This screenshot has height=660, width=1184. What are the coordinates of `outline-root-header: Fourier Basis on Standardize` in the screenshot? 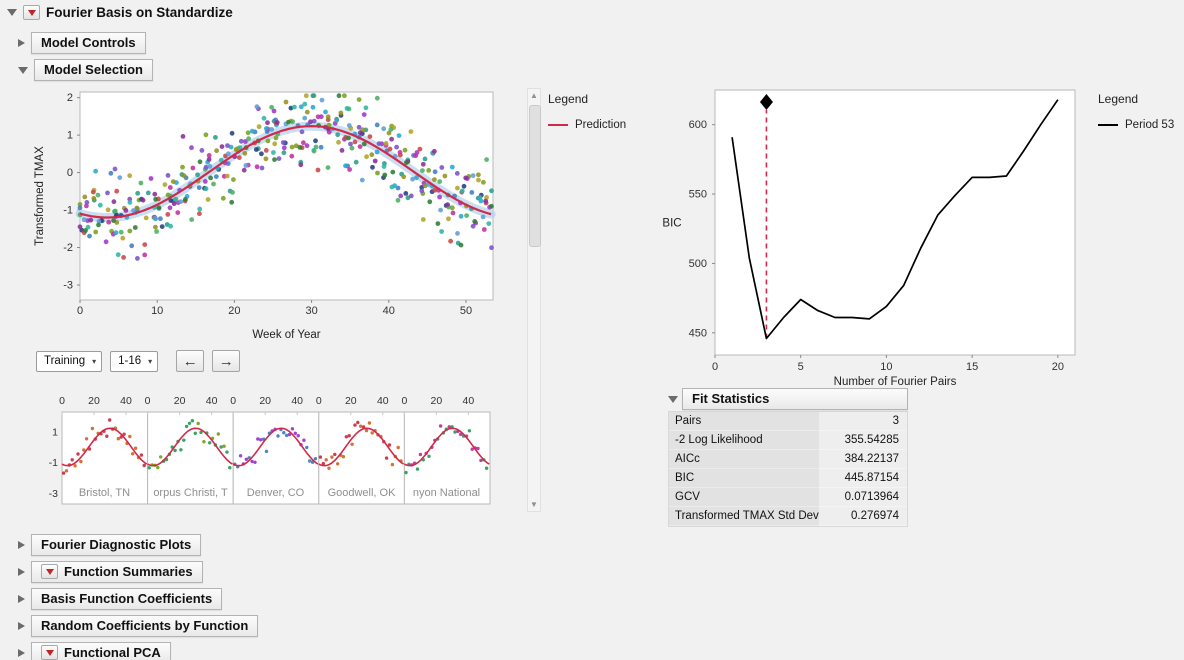 It's located at (120, 12).